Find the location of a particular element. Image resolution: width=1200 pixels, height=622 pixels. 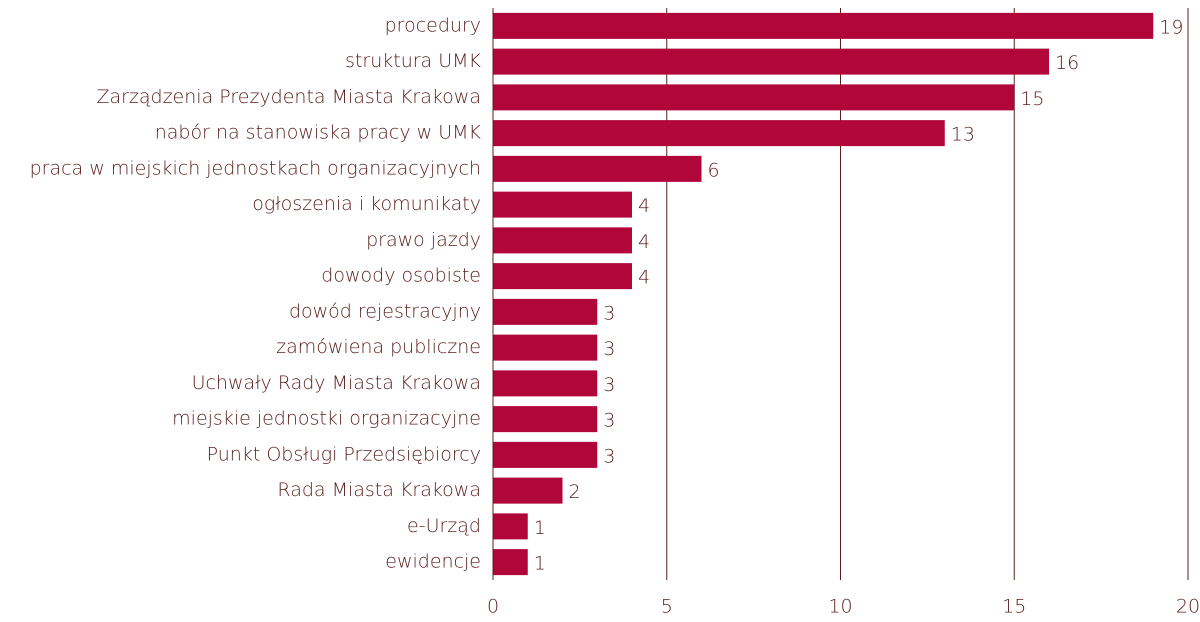

value-label: 2 is located at coordinates (575, 492).